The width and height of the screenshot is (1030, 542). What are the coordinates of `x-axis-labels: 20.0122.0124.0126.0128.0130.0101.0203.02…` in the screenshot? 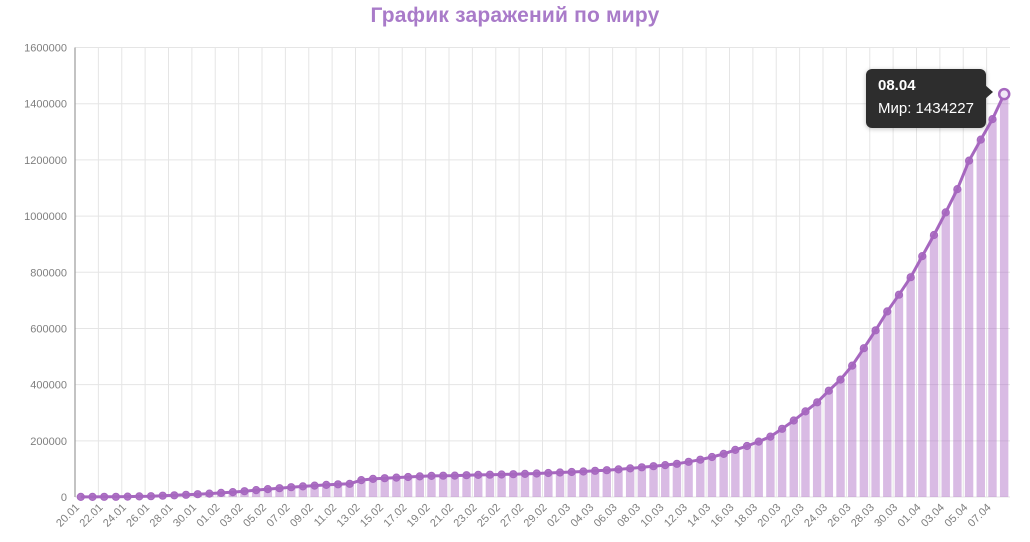 It's located at (524, 516).